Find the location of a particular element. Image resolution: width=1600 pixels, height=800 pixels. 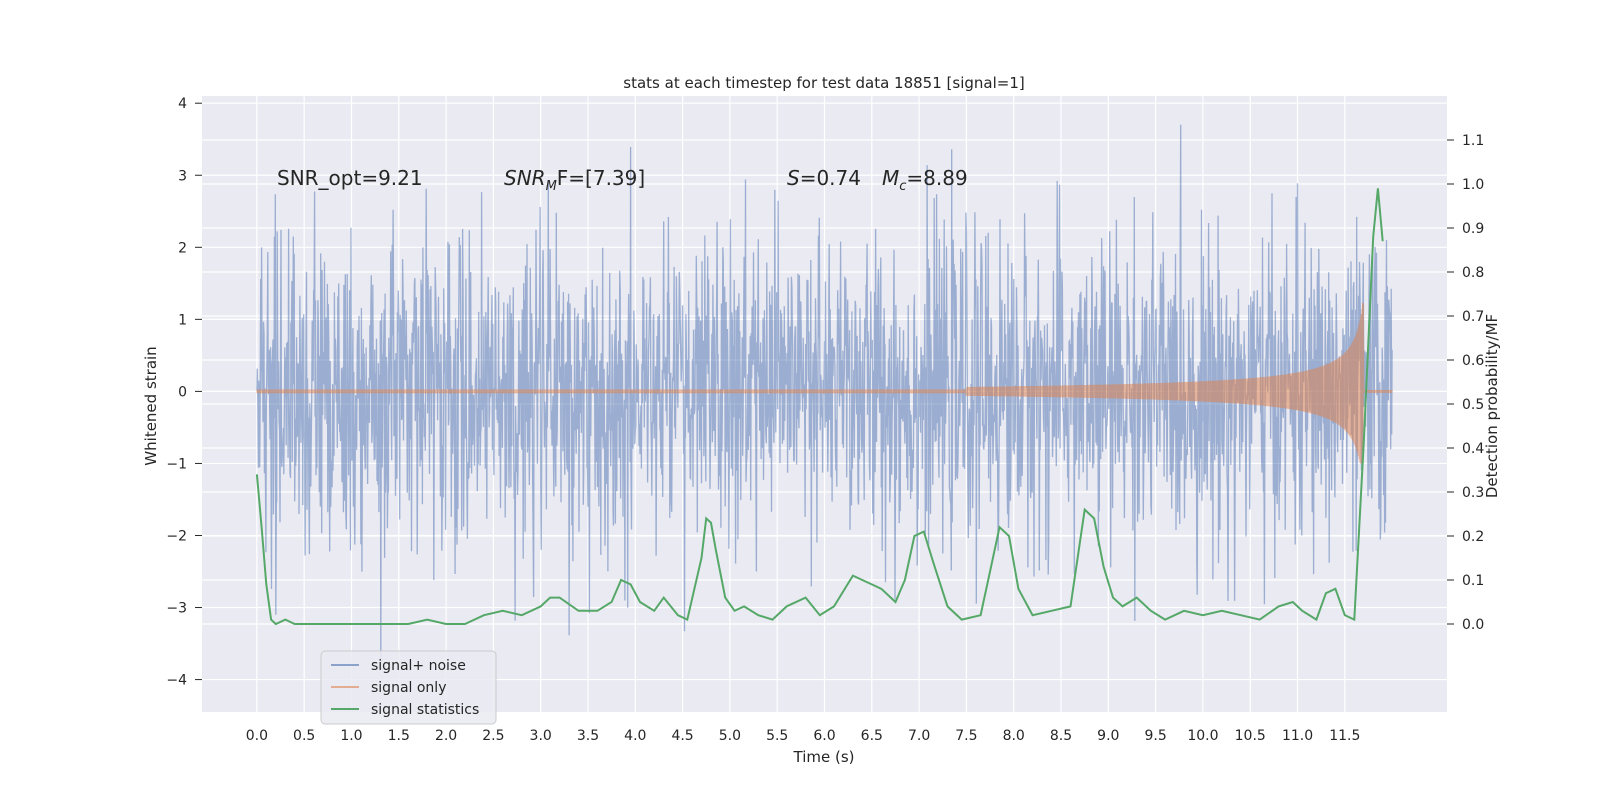

annotation-snr-mf-subscript: M is located at coordinates (551, 186).